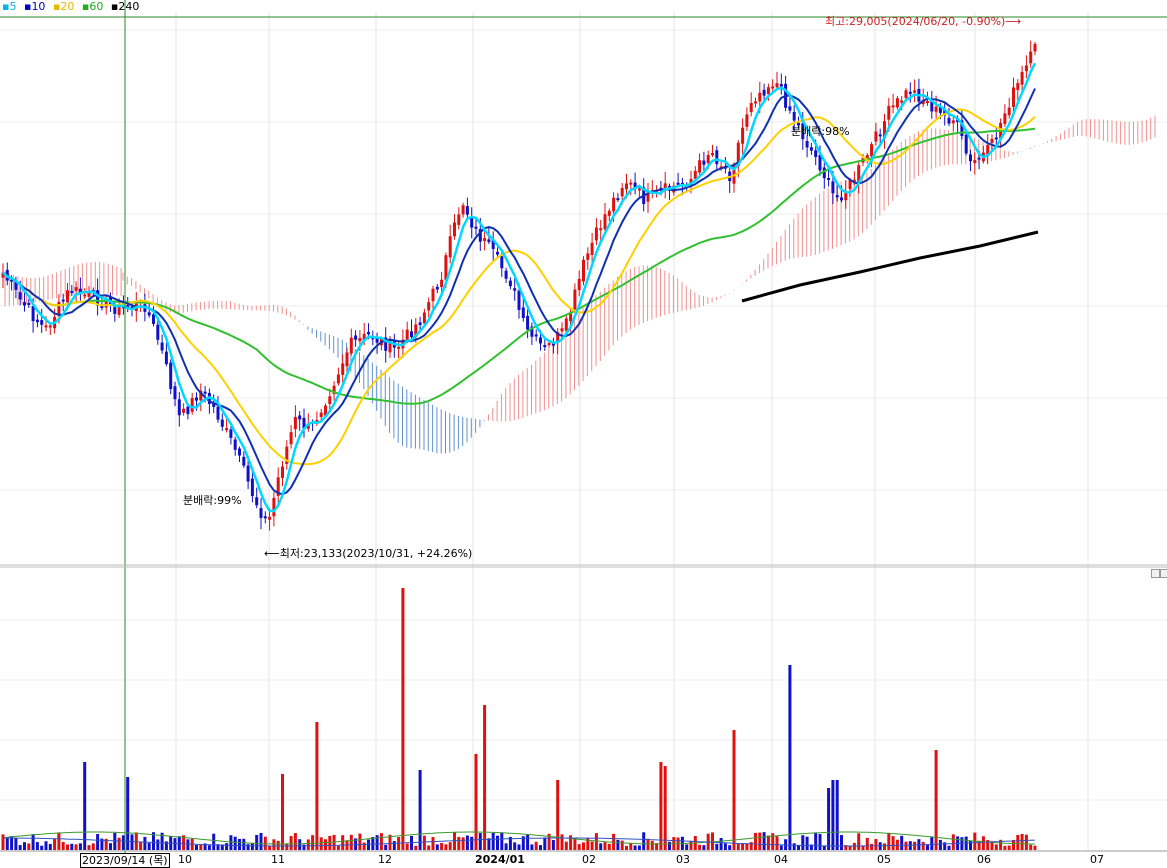 Image resolution: width=1167 pixels, height=868 pixels. Describe the element at coordinates (1155, 573) in the screenshot. I see `pane-minimize-icon` at that location.